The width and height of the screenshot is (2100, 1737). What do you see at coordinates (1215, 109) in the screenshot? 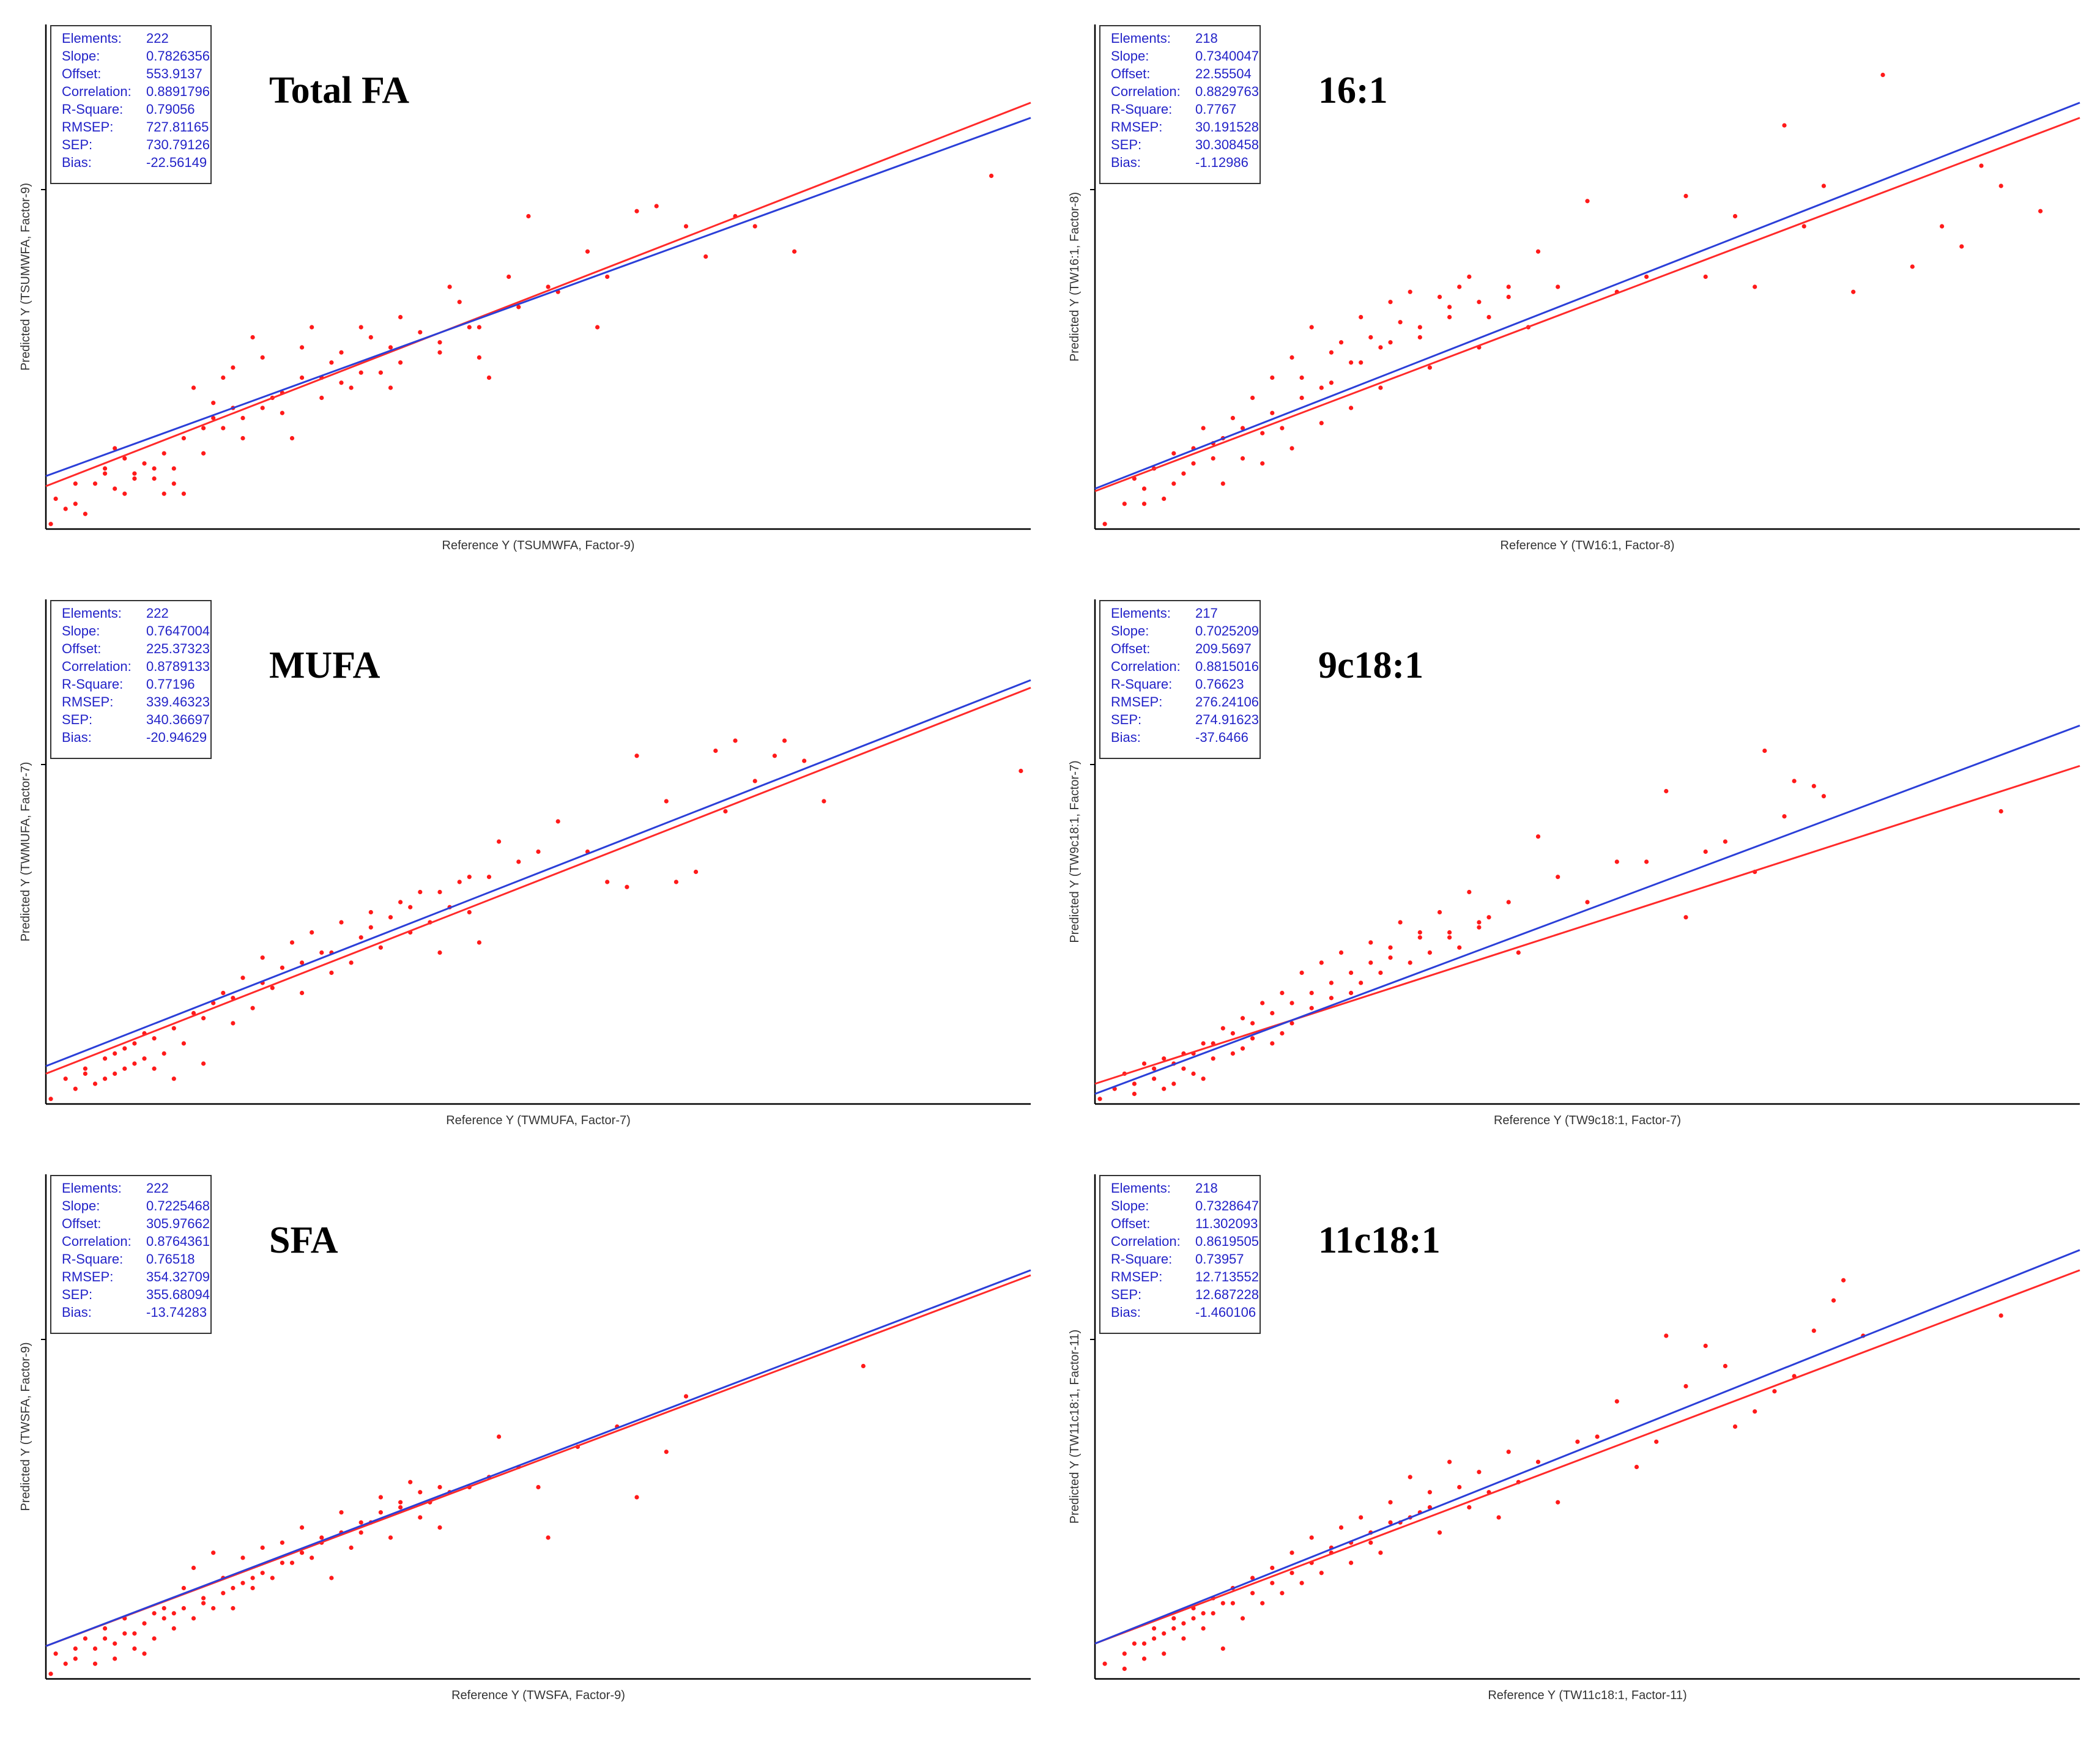
I see `stats-value: 0.7767` at bounding box center [1215, 109].